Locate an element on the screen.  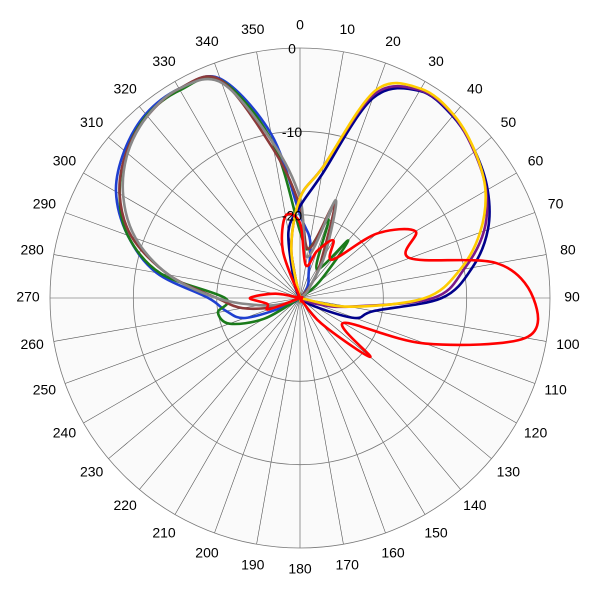
angle-tick-label: 230 is located at coordinates (92, 472).